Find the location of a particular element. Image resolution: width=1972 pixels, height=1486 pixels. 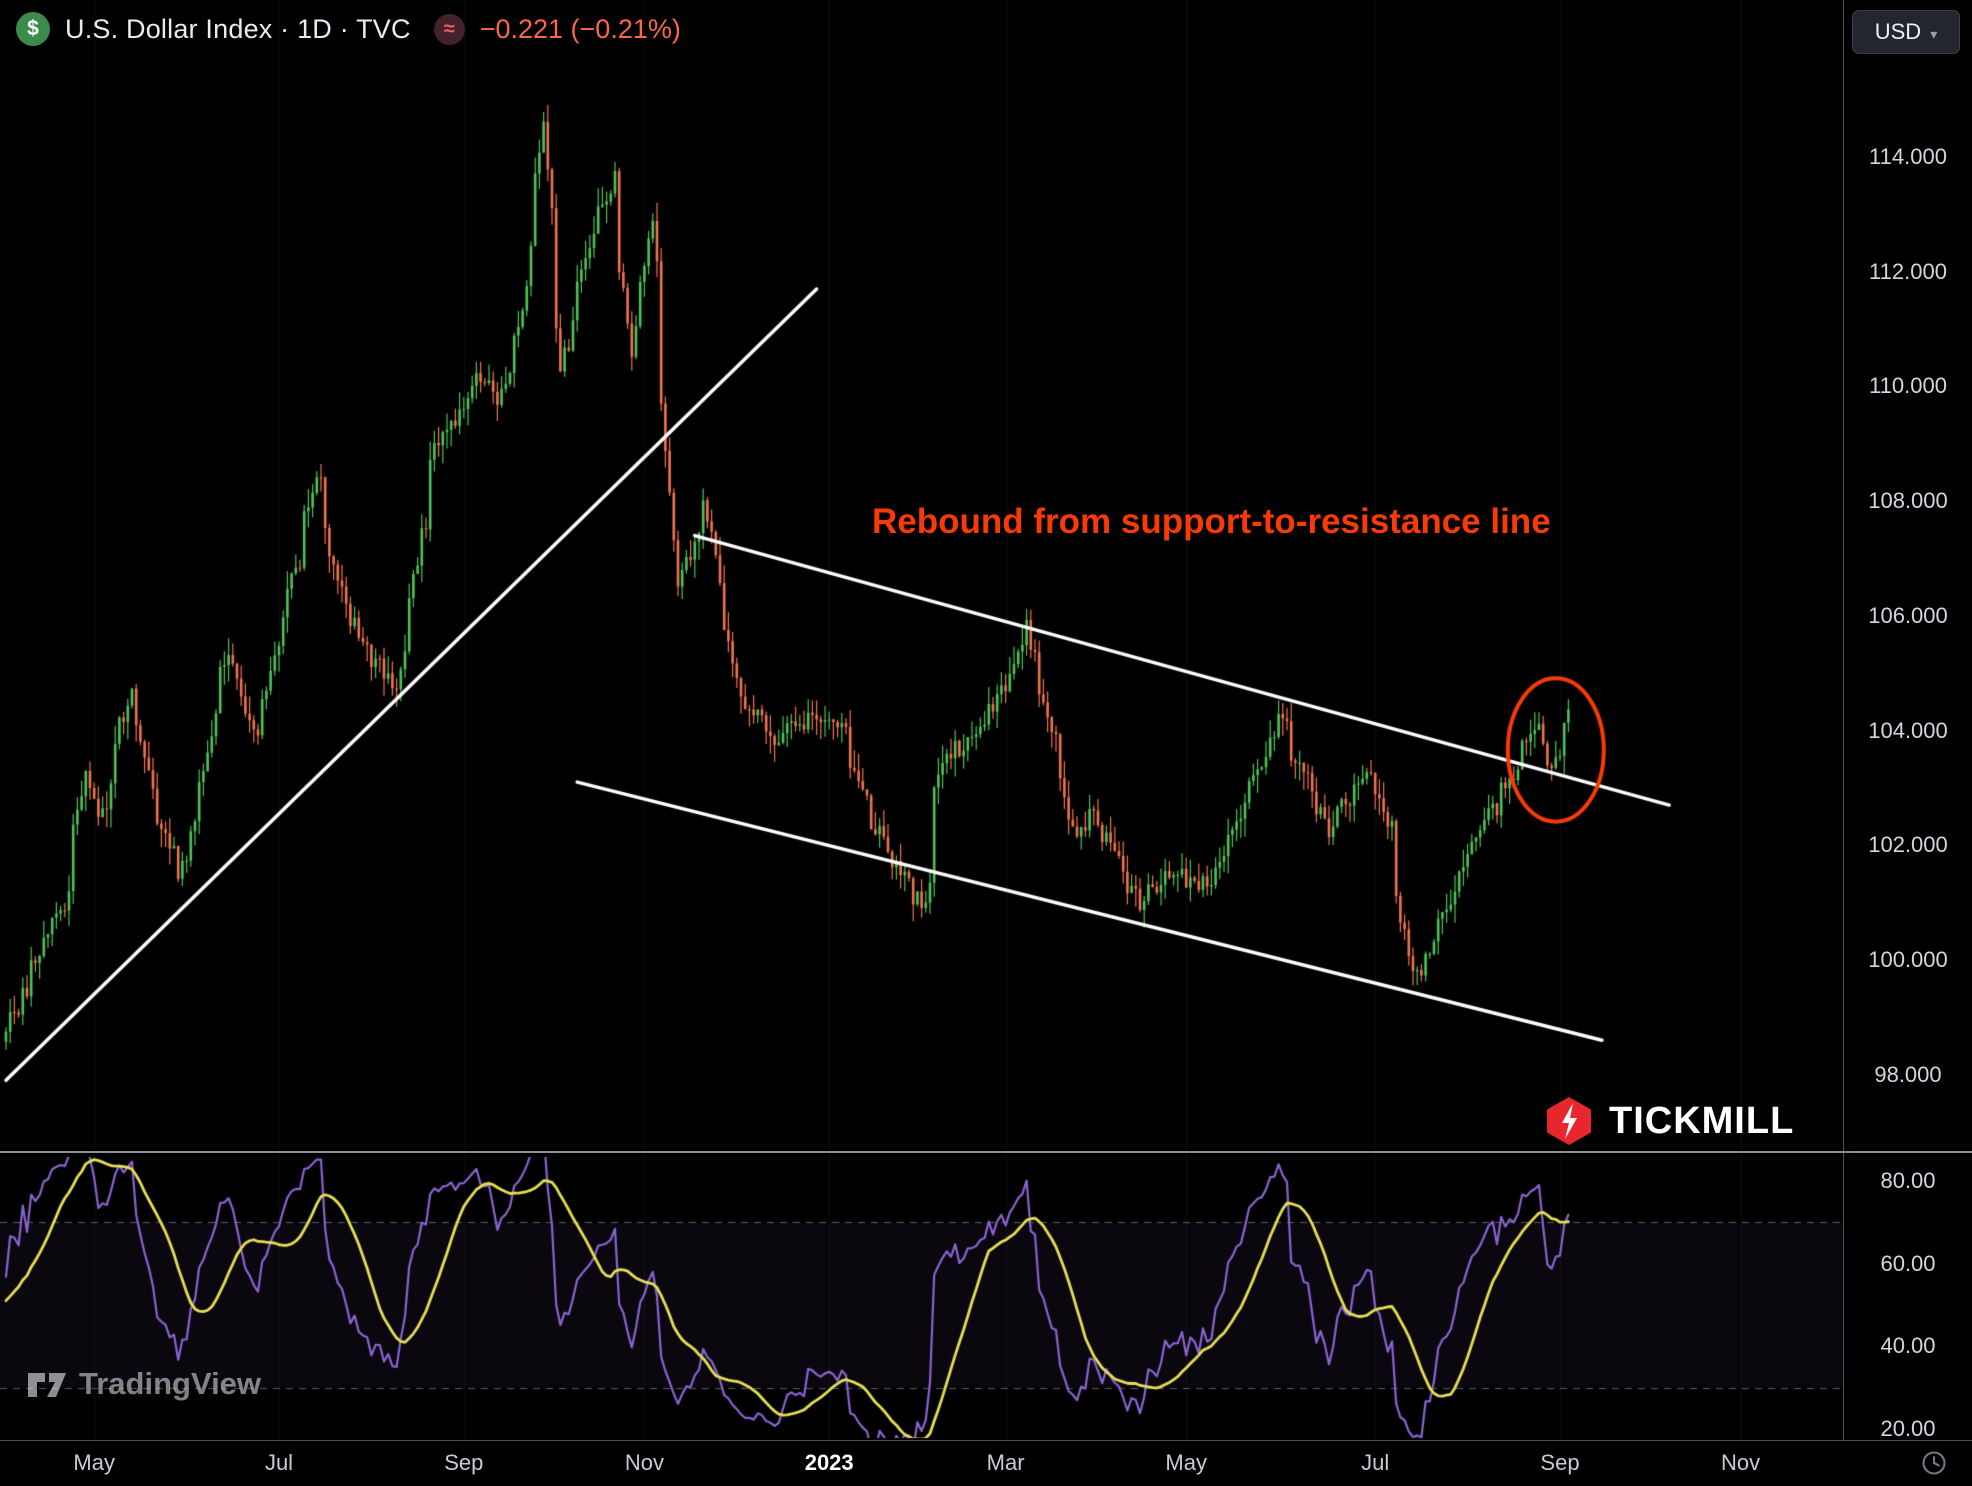

price-change: −0.221 (−0.21%) is located at coordinates (580, 28).